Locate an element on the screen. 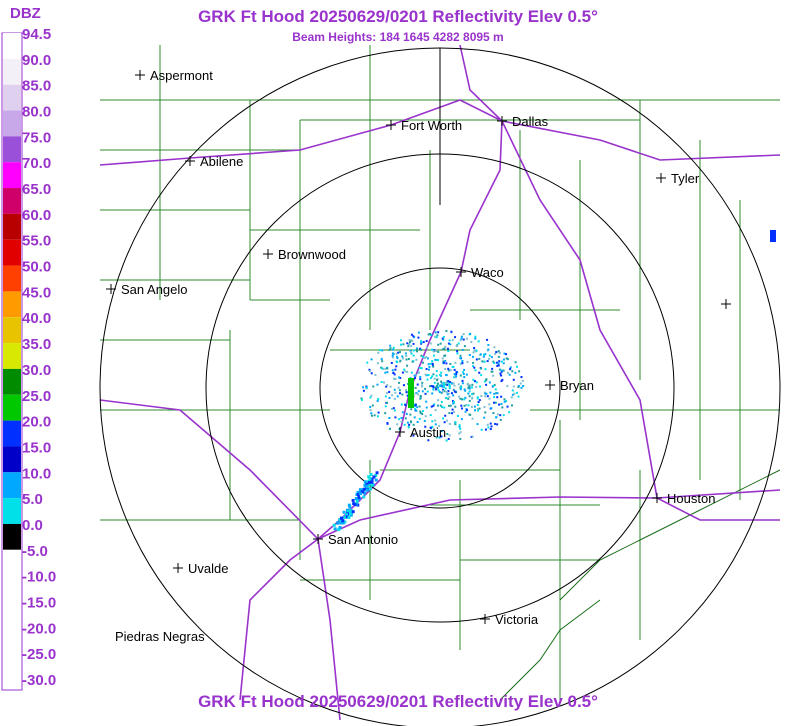 This screenshot has width=797, height=726. legend-label: -30.0 is located at coordinates (39, 680).